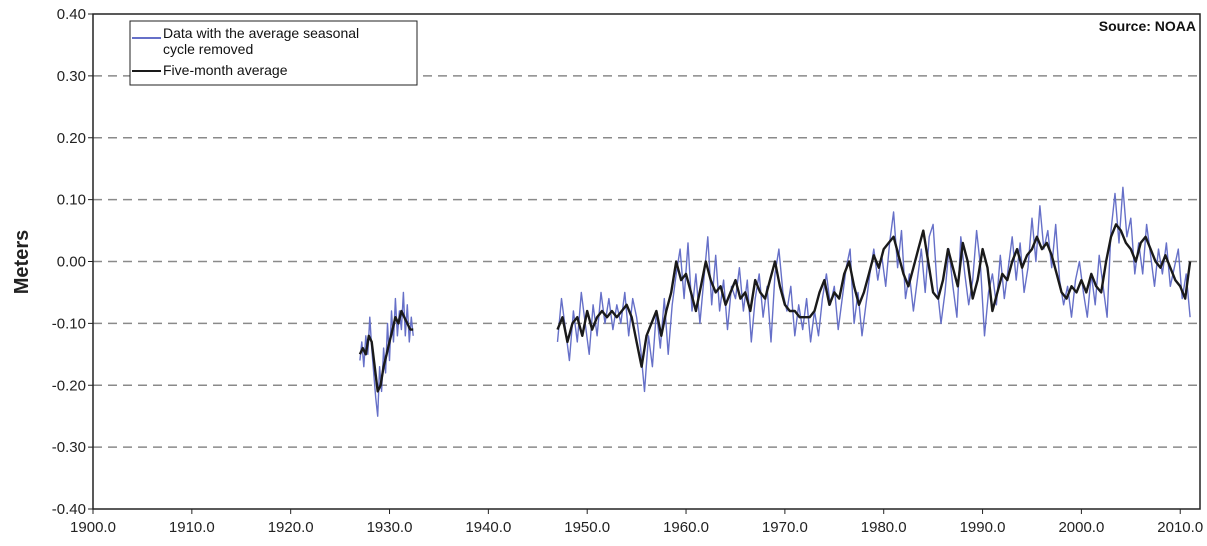 The width and height of the screenshot is (1207, 546). I want to click on x-tick-label: 2000.0, so click(1081, 527).